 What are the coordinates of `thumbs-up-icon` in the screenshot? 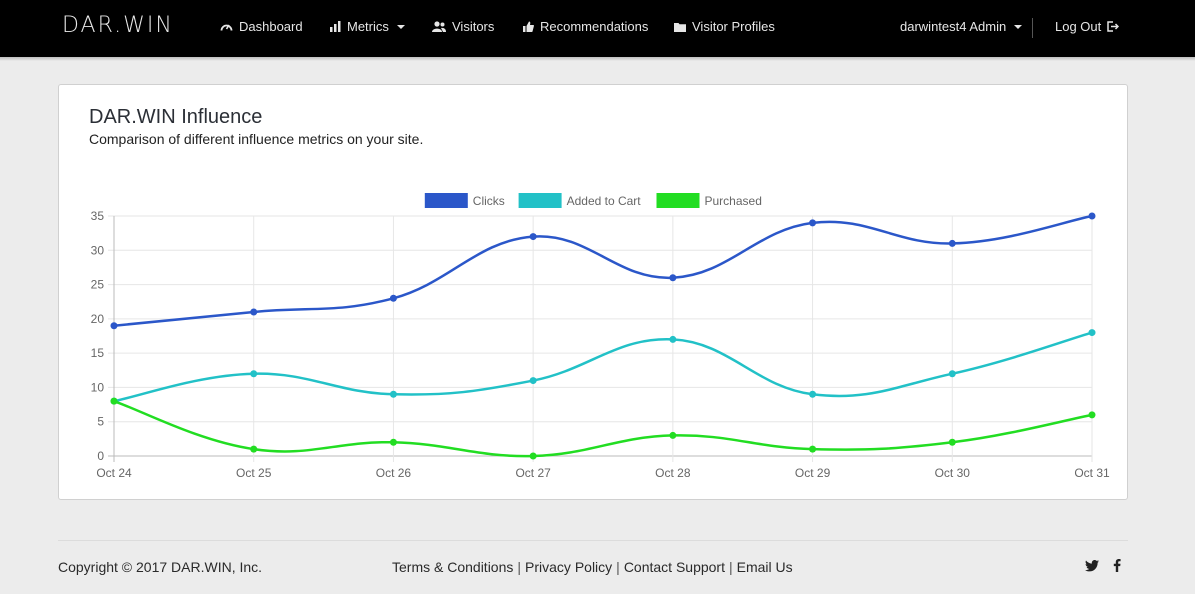 It's located at (528, 26).